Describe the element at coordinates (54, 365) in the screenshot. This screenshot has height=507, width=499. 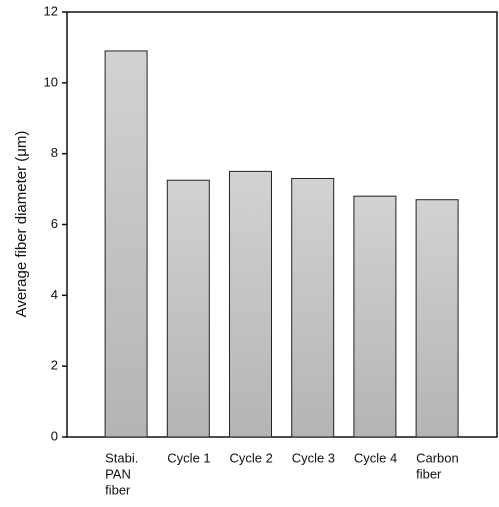
I see `y-tick-label: 2` at that location.